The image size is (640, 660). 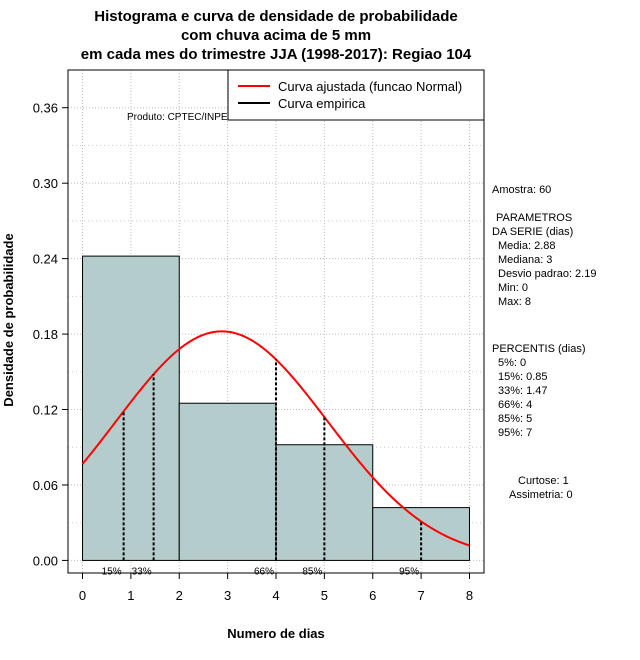 What do you see at coordinates (45, 485) in the screenshot?
I see `y-tick-label-1: 0.06` at bounding box center [45, 485].